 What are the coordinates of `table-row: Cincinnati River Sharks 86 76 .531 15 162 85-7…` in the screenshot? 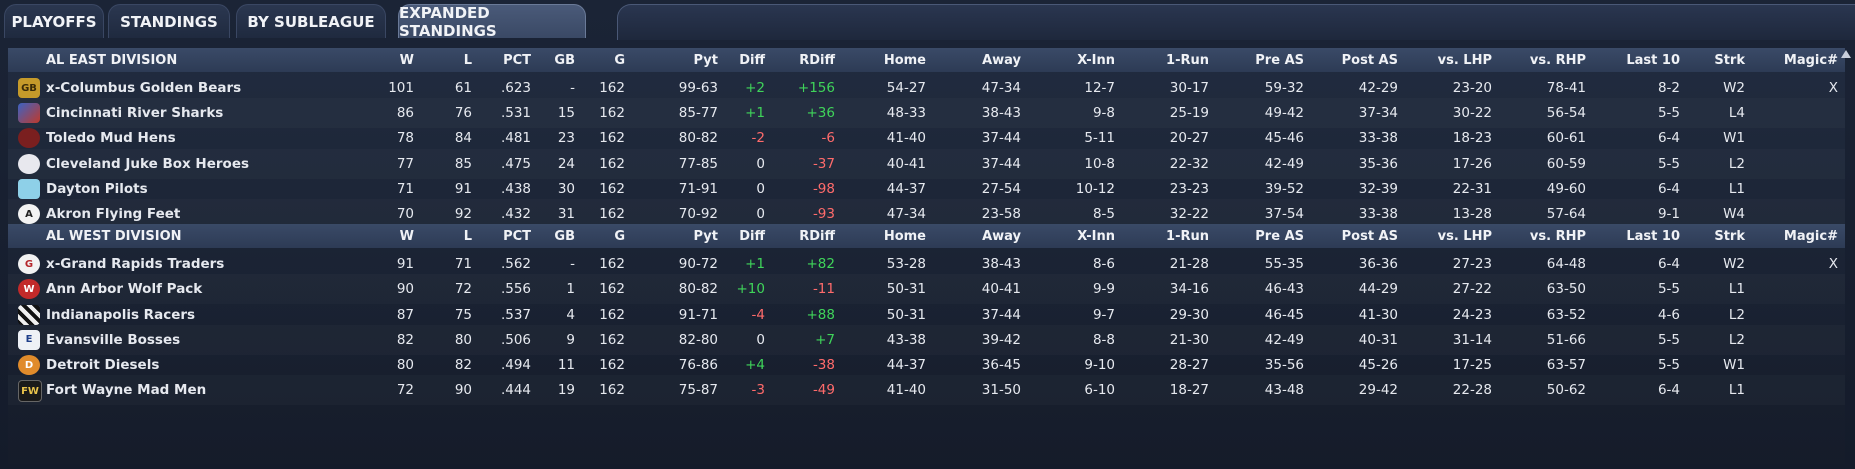 It's located at (926, 113).